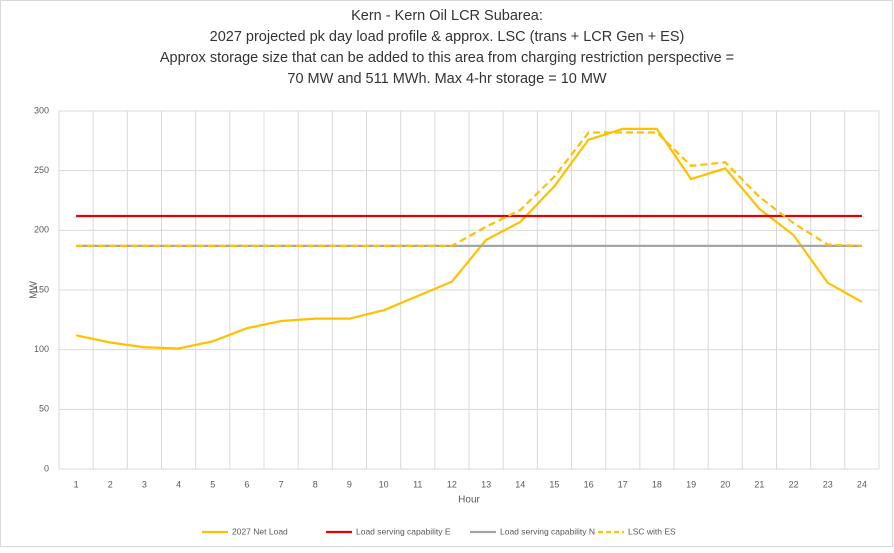 This screenshot has height=553, width=894. I want to click on y-tick-label: 150, so click(41, 289).